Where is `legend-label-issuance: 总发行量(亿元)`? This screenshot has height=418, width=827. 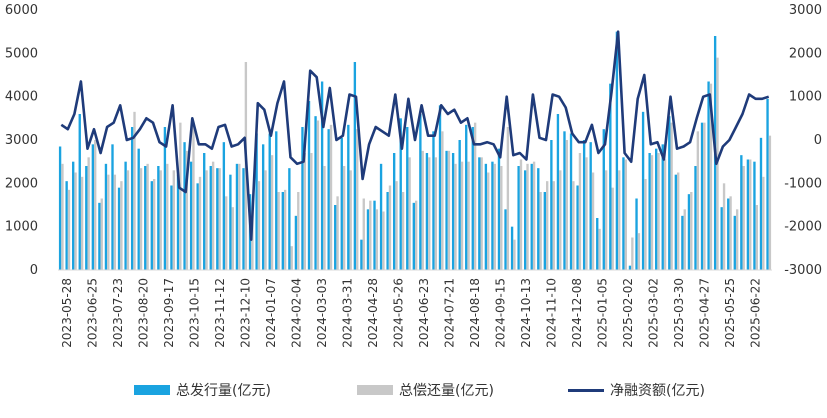 legend-label-issuance: 总发行量(亿元) is located at coordinates (223, 390).